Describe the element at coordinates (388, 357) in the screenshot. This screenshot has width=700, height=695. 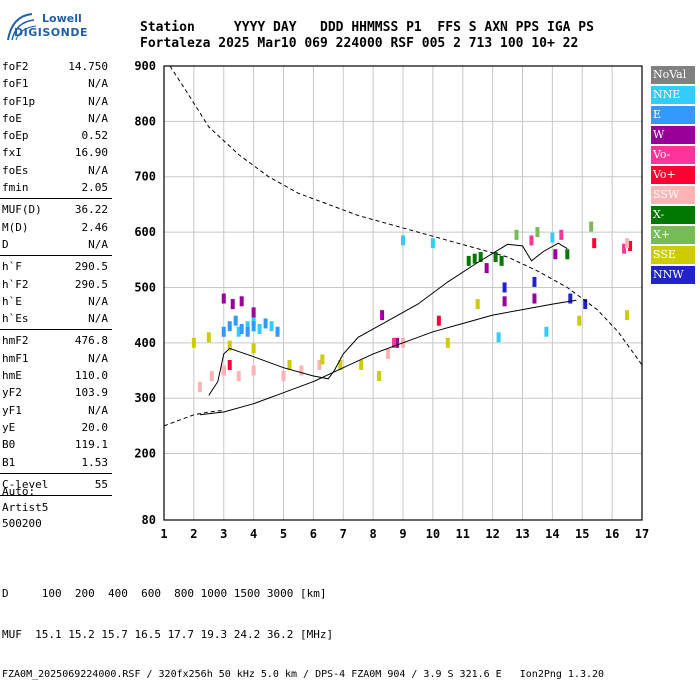
I see `trace-curve-lower` at that location.